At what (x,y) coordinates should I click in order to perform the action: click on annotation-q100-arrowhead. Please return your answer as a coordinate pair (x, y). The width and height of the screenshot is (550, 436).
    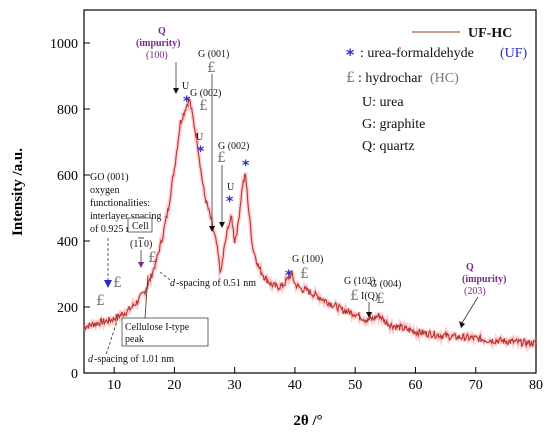
    Looking at the image, I should click on (176, 91).